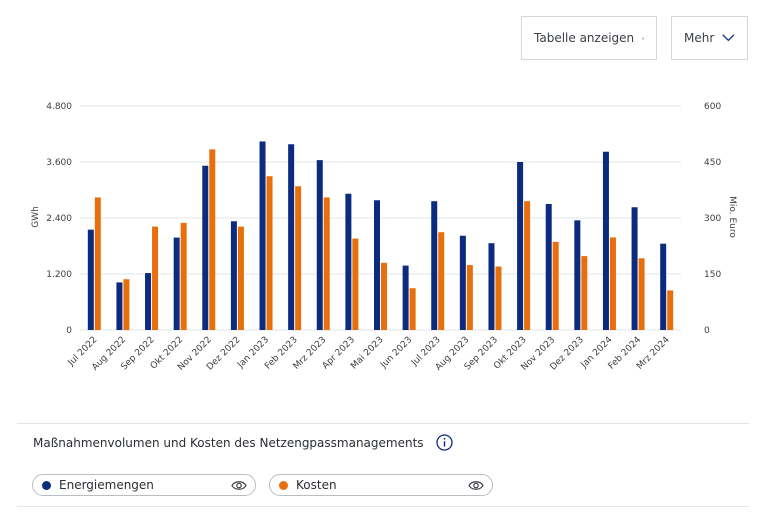 This screenshot has width=761, height=532. What do you see at coordinates (712, 107) in the screenshot?
I see `right-tick-label: 600` at bounding box center [712, 107].